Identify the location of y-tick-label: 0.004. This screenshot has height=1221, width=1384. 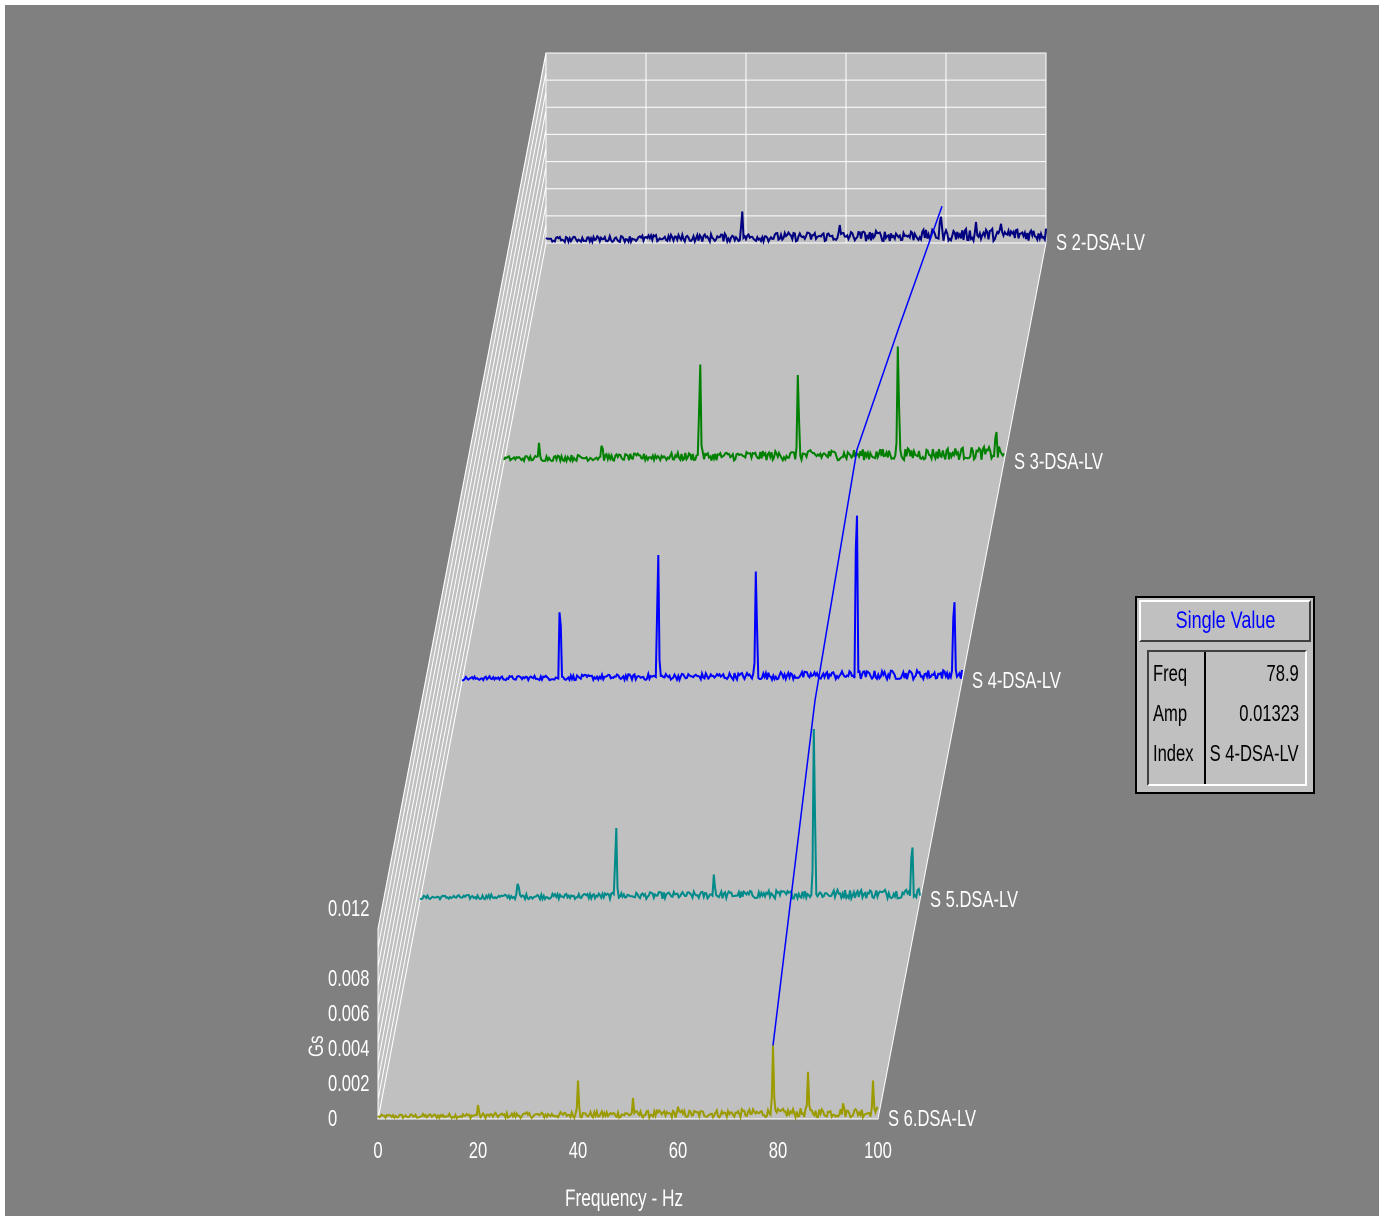
(349, 1048).